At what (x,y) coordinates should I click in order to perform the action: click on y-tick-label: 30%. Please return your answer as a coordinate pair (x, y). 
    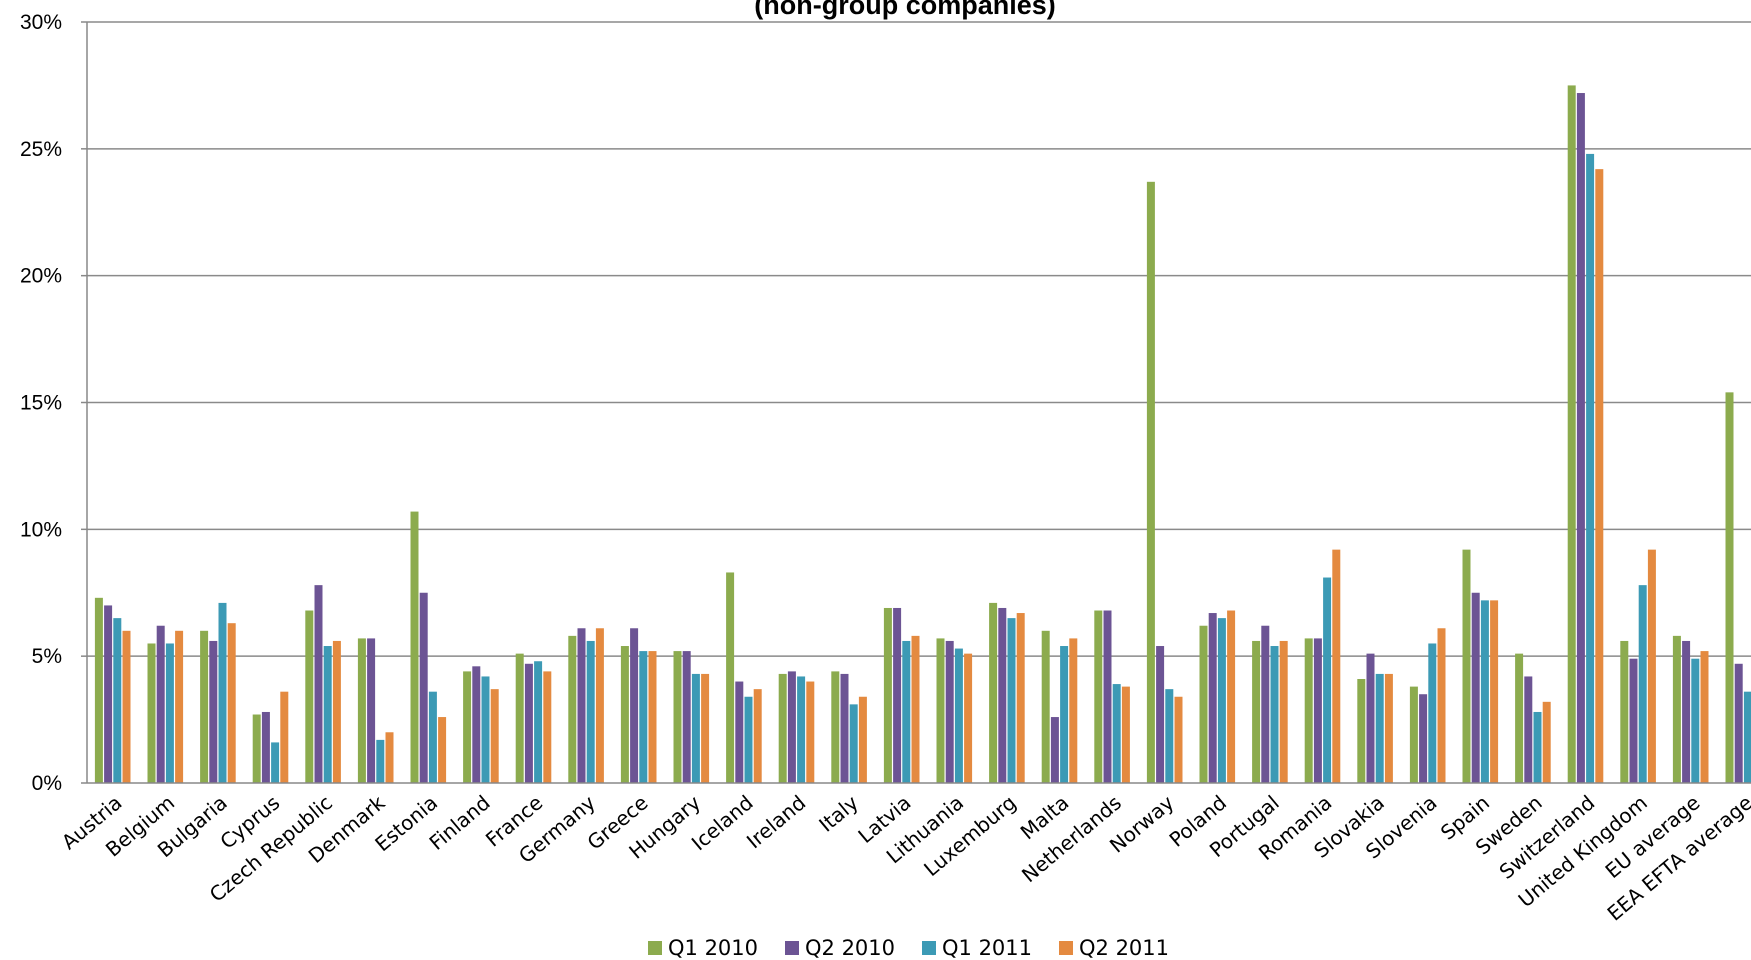
    Looking at the image, I should click on (41, 22).